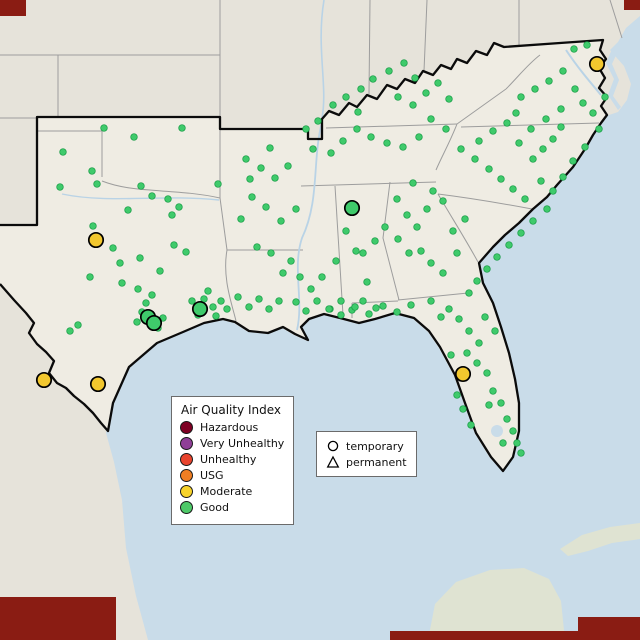  What do you see at coordinates (200, 309) in the screenshot?
I see `monitor-marker-good` at bounding box center [200, 309].